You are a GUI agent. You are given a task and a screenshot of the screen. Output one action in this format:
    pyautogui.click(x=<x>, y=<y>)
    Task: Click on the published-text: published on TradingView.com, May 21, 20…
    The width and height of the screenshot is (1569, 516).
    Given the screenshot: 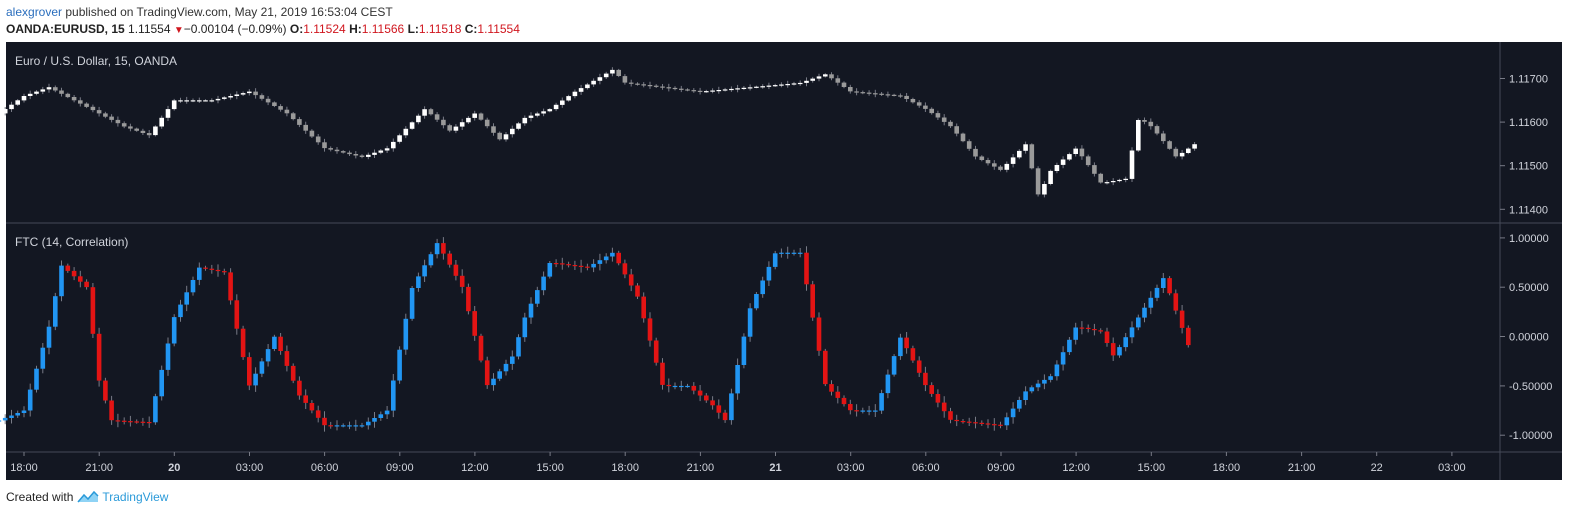 What is the action you would take?
    pyautogui.click(x=227, y=12)
    